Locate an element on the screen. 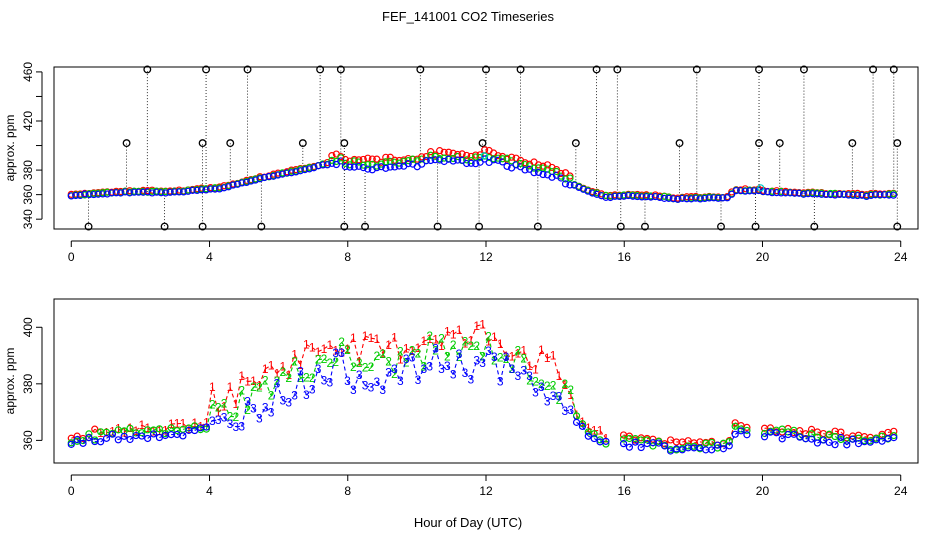 This screenshot has height=540, width=936. y-tick-label: 340 is located at coordinates (28, 219).